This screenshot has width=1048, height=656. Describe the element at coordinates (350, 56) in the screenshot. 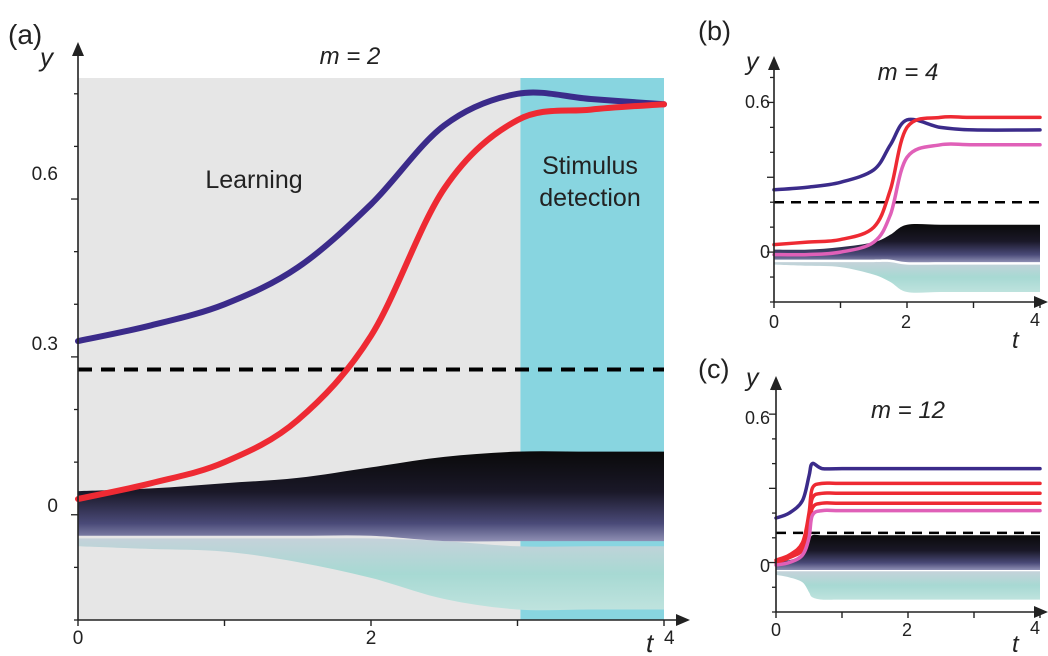

I see `chart-title: m = 2` at that location.